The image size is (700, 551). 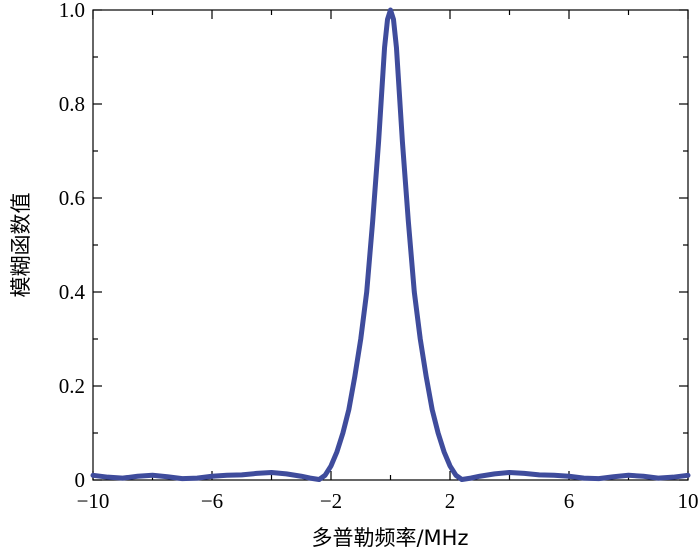 What do you see at coordinates (93, 501) in the screenshot?
I see `x-tick-label: −10` at bounding box center [93, 501].